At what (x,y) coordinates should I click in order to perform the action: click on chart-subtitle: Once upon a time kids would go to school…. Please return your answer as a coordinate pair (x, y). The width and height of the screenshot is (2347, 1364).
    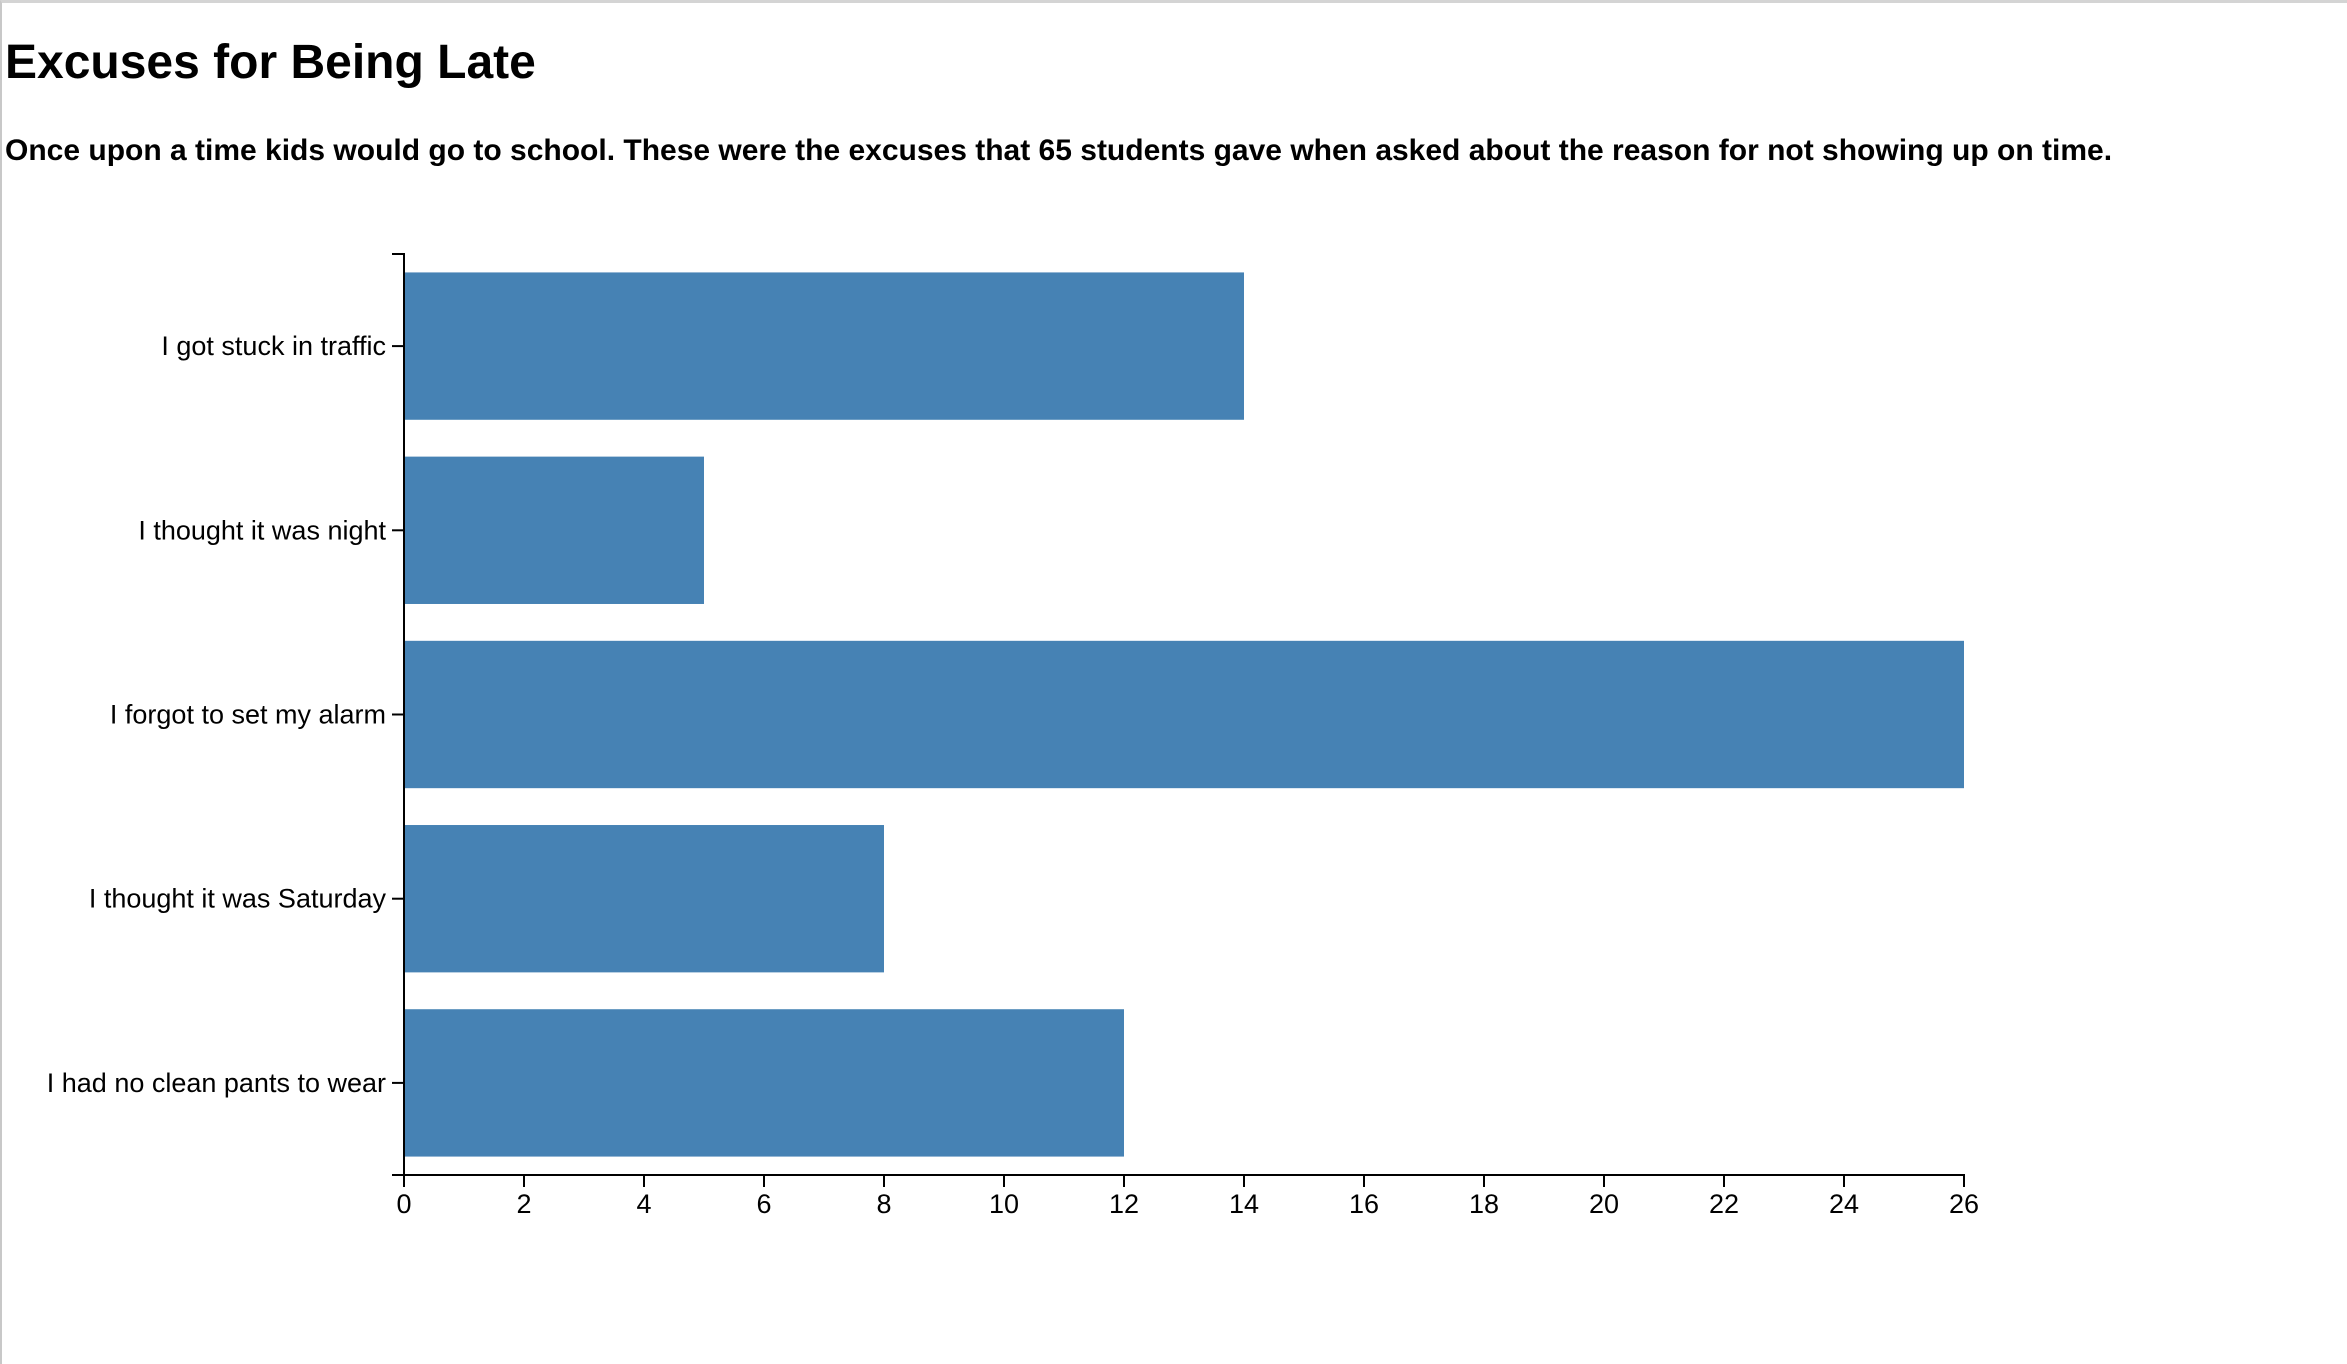
    Looking at the image, I should click on (1059, 150).